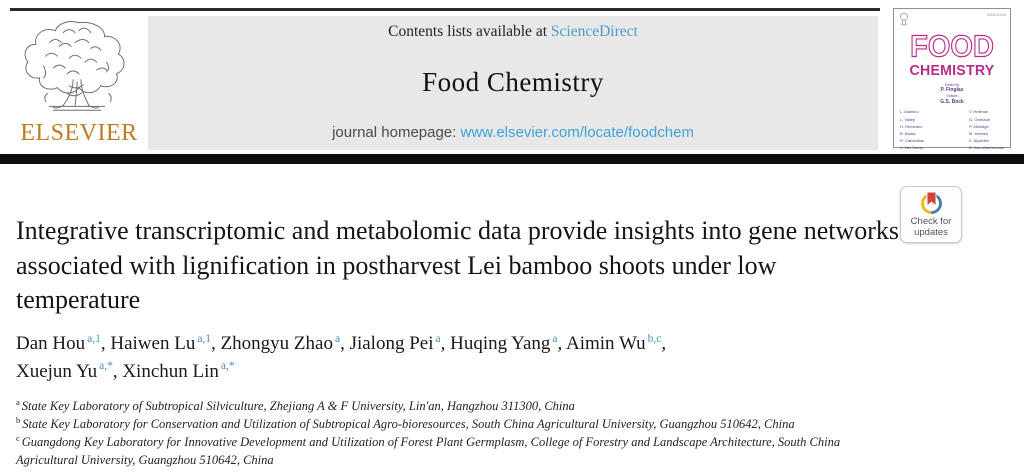  Describe the element at coordinates (469, 31) in the screenshot. I see `contents-prefix: Contents lists available at` at that location.